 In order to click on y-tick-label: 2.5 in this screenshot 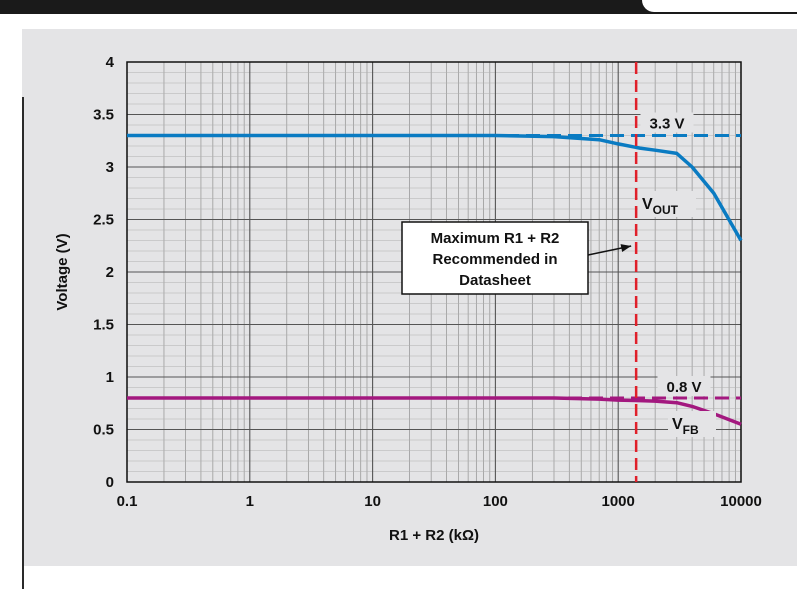, I will do `click(103, 220)`.